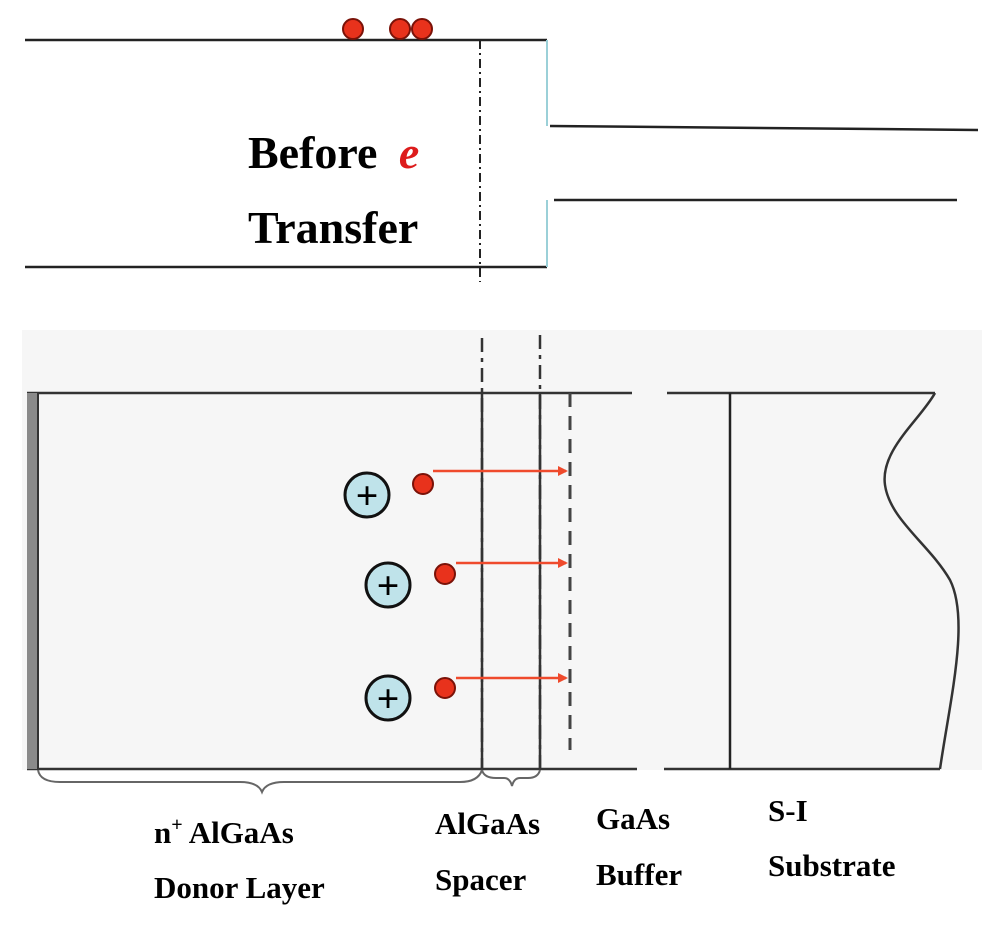  Describe the element at coordinates (312, 152) in the screenshot. I see `title-before: Before` at that location.